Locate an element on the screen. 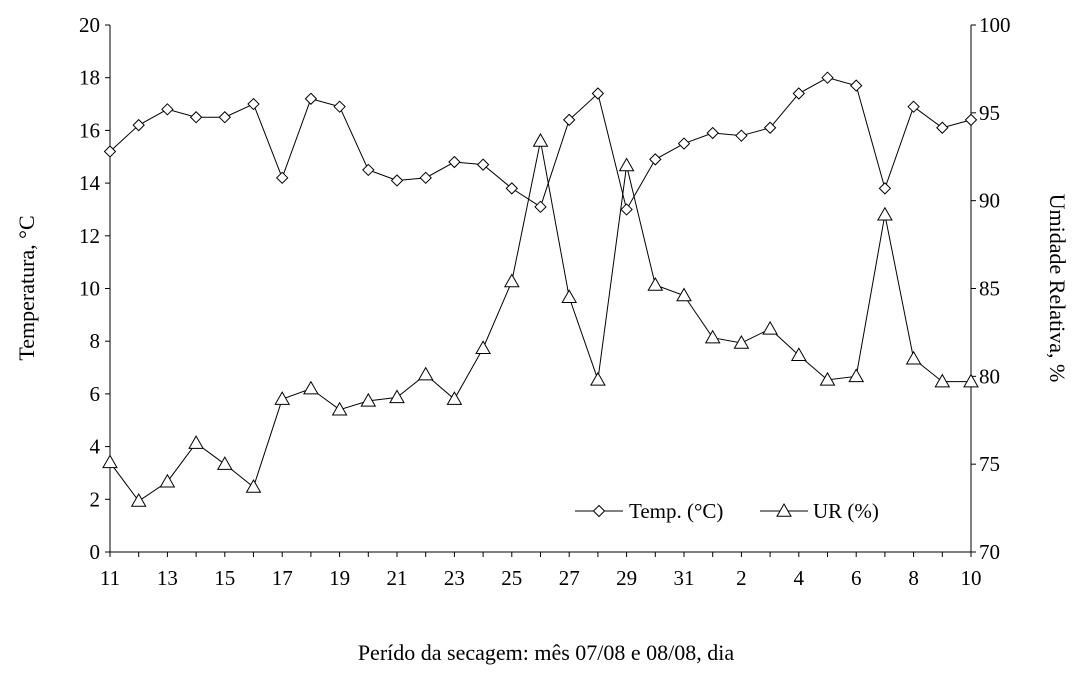 This screenshot has width=1072, height=674. x-tick-label: 19 is located at coordinates (339, 578).